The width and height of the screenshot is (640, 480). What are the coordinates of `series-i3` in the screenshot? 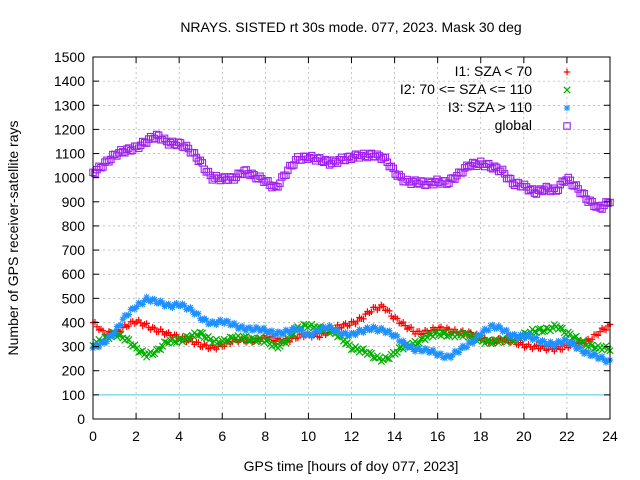 It's located at (351, 329).